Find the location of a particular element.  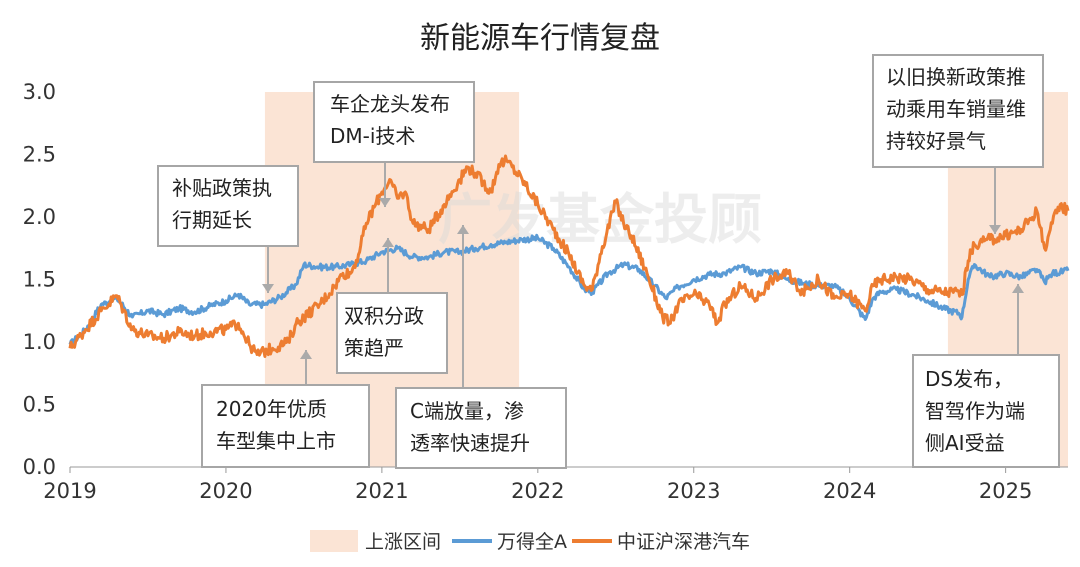

x-tick-label: 2024 is located at coordinates (849, 491).